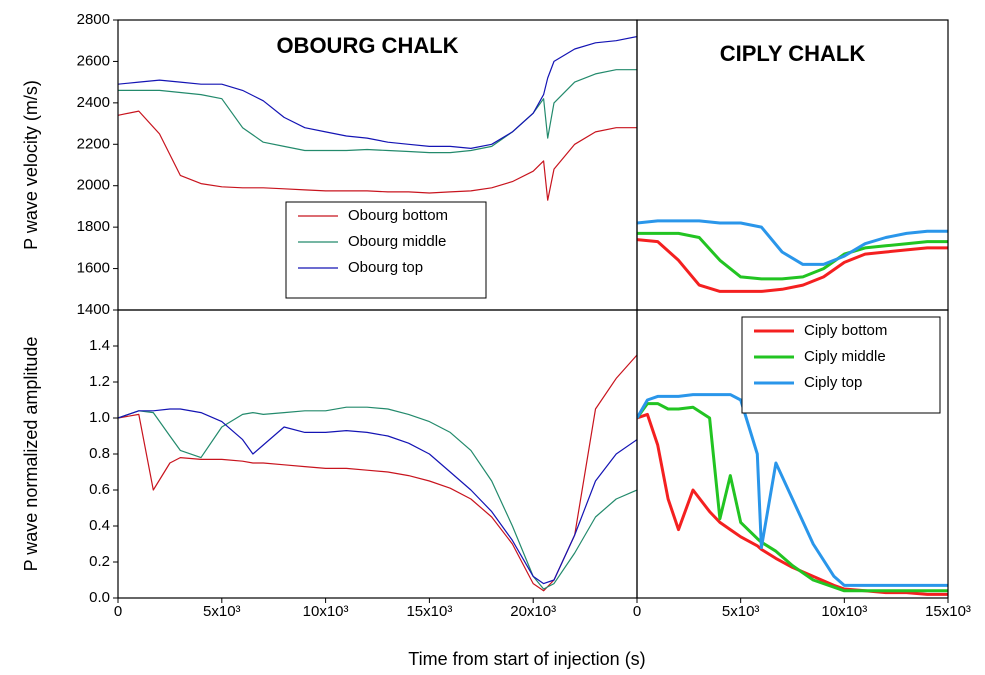 The height and width of the screenshot is (675, 985). I want to click on legend-label: Ciply top, so click(833, 382).